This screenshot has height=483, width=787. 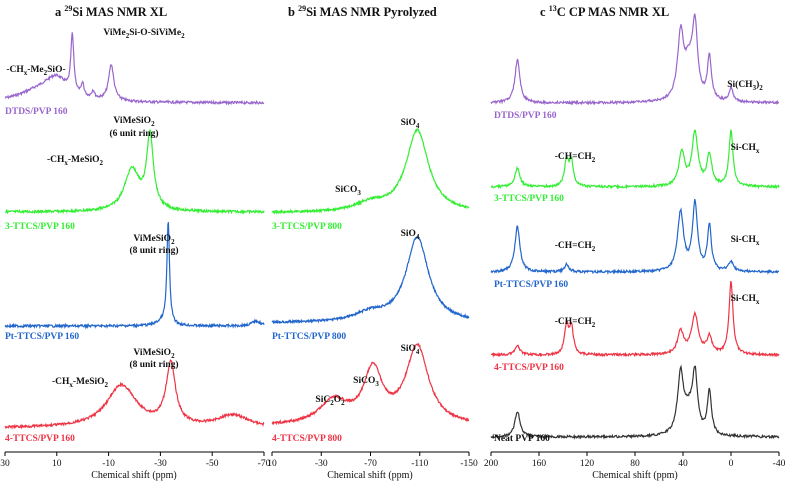 What do you see at coordinates (40, 439) in the screenshot?
I see `label-a-ttcs4: 4-TTCS/PVP 160` at bounding box center [40, 439].